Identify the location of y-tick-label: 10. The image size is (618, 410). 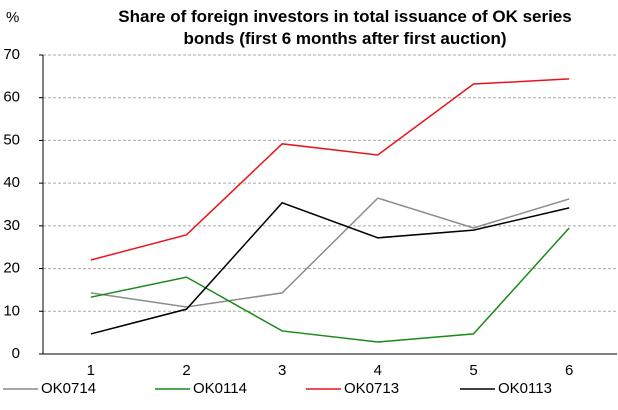
(11, 310).